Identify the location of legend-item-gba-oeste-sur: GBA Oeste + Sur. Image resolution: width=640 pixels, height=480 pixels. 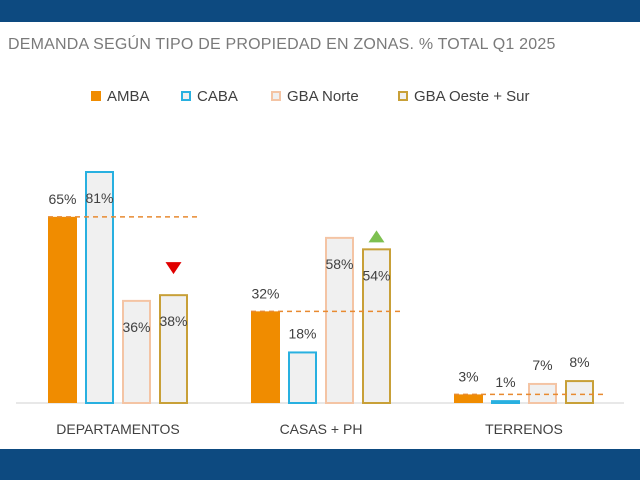
(463, 96).